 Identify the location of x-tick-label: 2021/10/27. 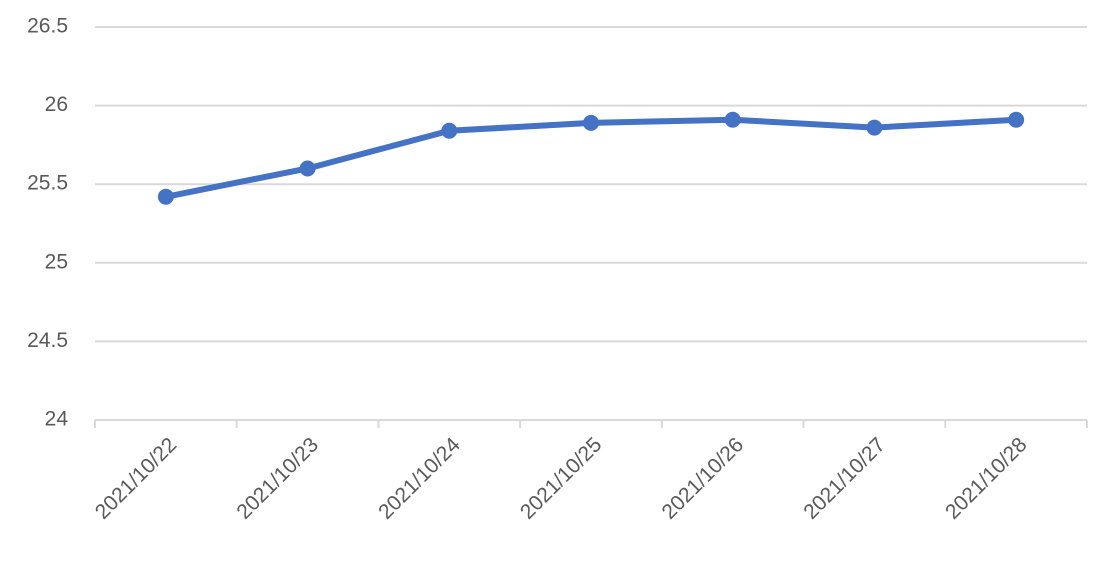
(844, 478).